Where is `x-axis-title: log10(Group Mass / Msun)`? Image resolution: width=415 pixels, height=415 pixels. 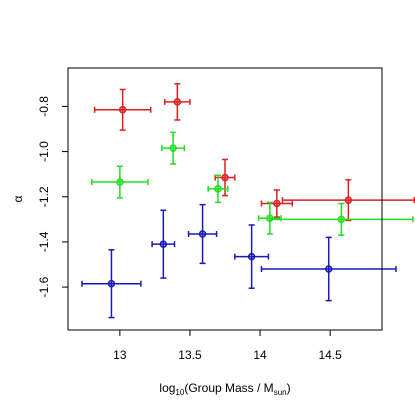 x-axis-title: log10(Group Mass / Msun) is located at coordinates (224, 389).